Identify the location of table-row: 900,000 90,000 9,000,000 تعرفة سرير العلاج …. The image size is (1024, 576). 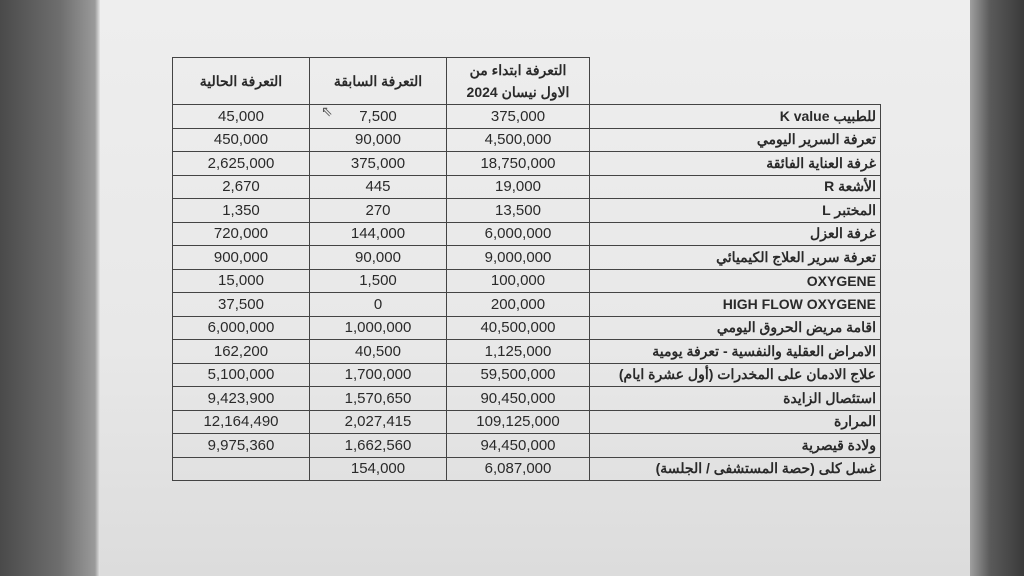
(526, 257).